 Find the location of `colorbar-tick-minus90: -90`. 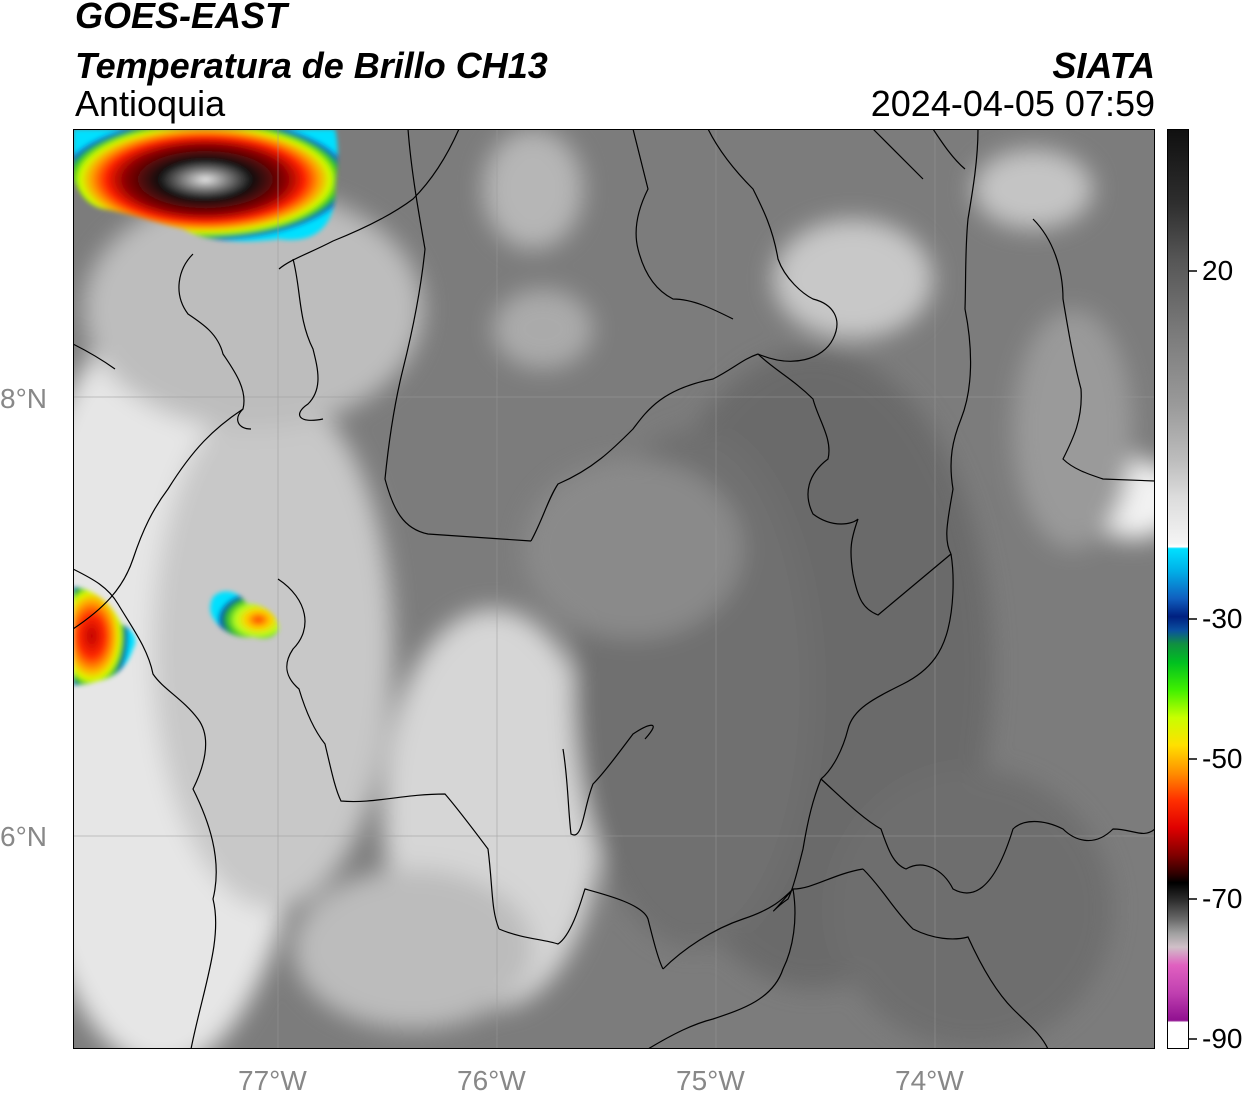

colorbar-tick-minus90: -90 is located at coordinates (1222, 1038).